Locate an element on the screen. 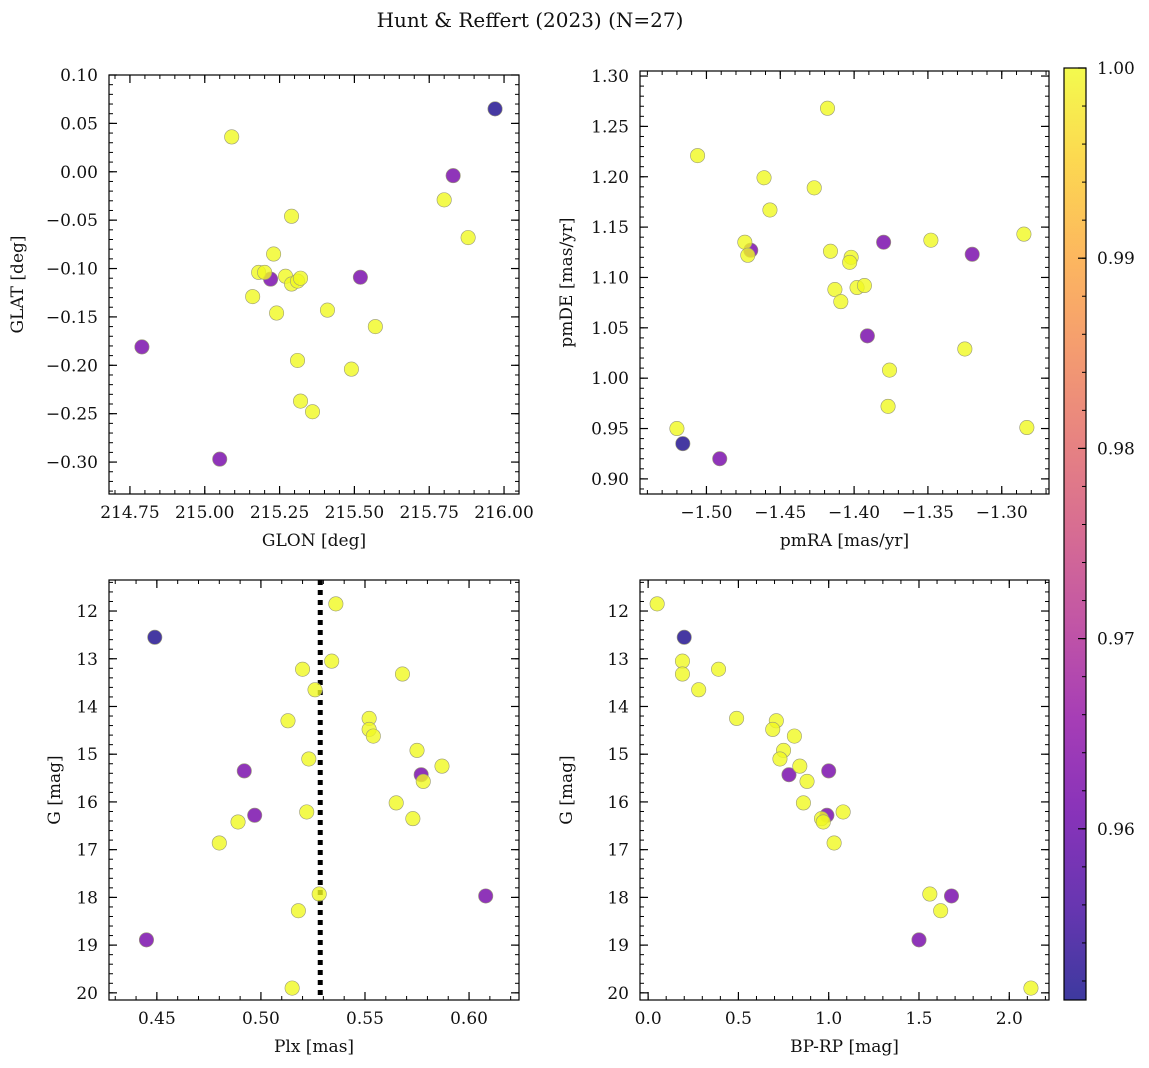  x-tick-label: 0.50 is located at coordinates (261, 1019).